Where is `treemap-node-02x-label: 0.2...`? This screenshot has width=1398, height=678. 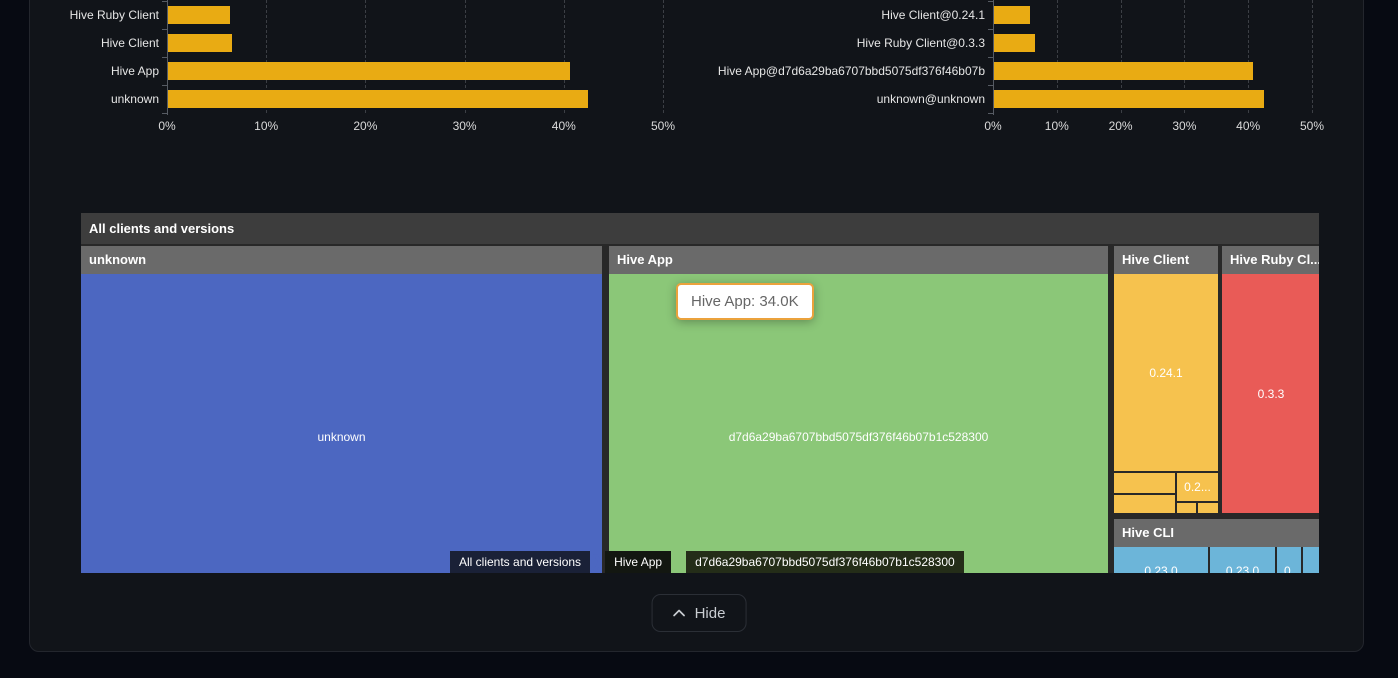
treemap-node-02x-label: 0.2... is located at coordinates (1197, 487).